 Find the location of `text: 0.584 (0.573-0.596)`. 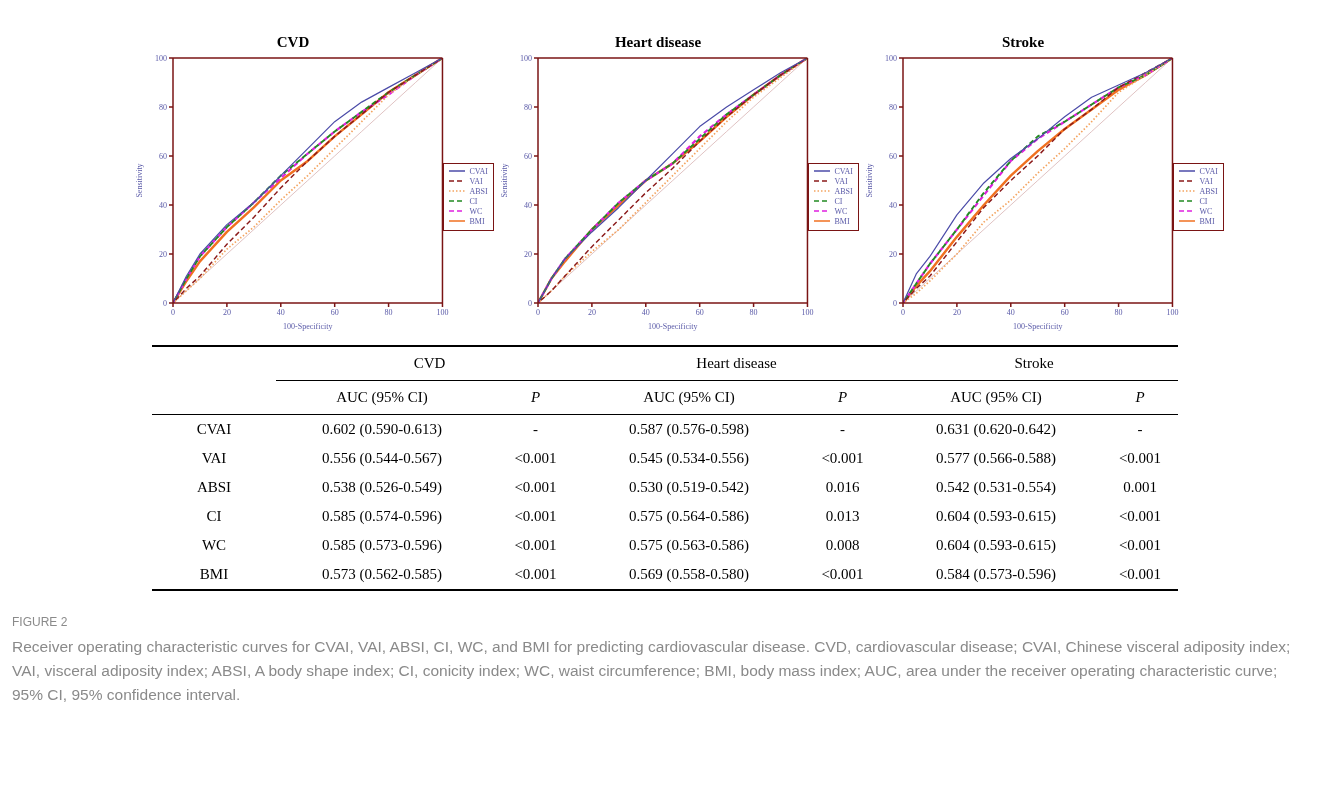

text: 0.584 (0.573-0.596) is located at coordinates (996, 574).